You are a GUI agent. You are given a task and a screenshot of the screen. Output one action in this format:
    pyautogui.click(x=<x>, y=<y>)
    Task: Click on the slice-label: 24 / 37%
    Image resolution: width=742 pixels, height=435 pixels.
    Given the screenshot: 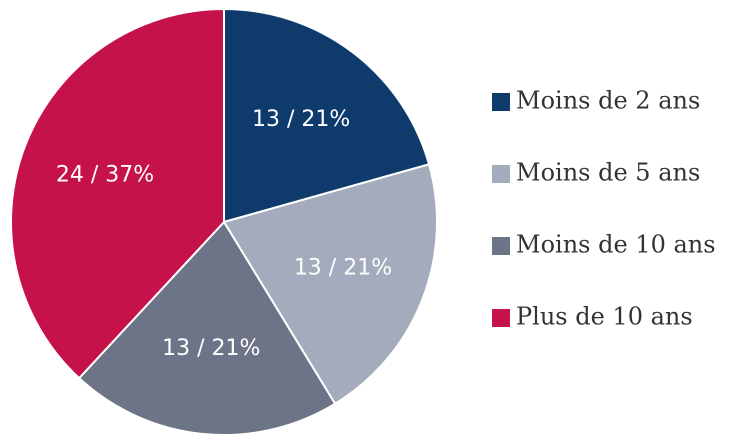 What is the action you would take?
    pyautogui.click(x=105, y=174)
    